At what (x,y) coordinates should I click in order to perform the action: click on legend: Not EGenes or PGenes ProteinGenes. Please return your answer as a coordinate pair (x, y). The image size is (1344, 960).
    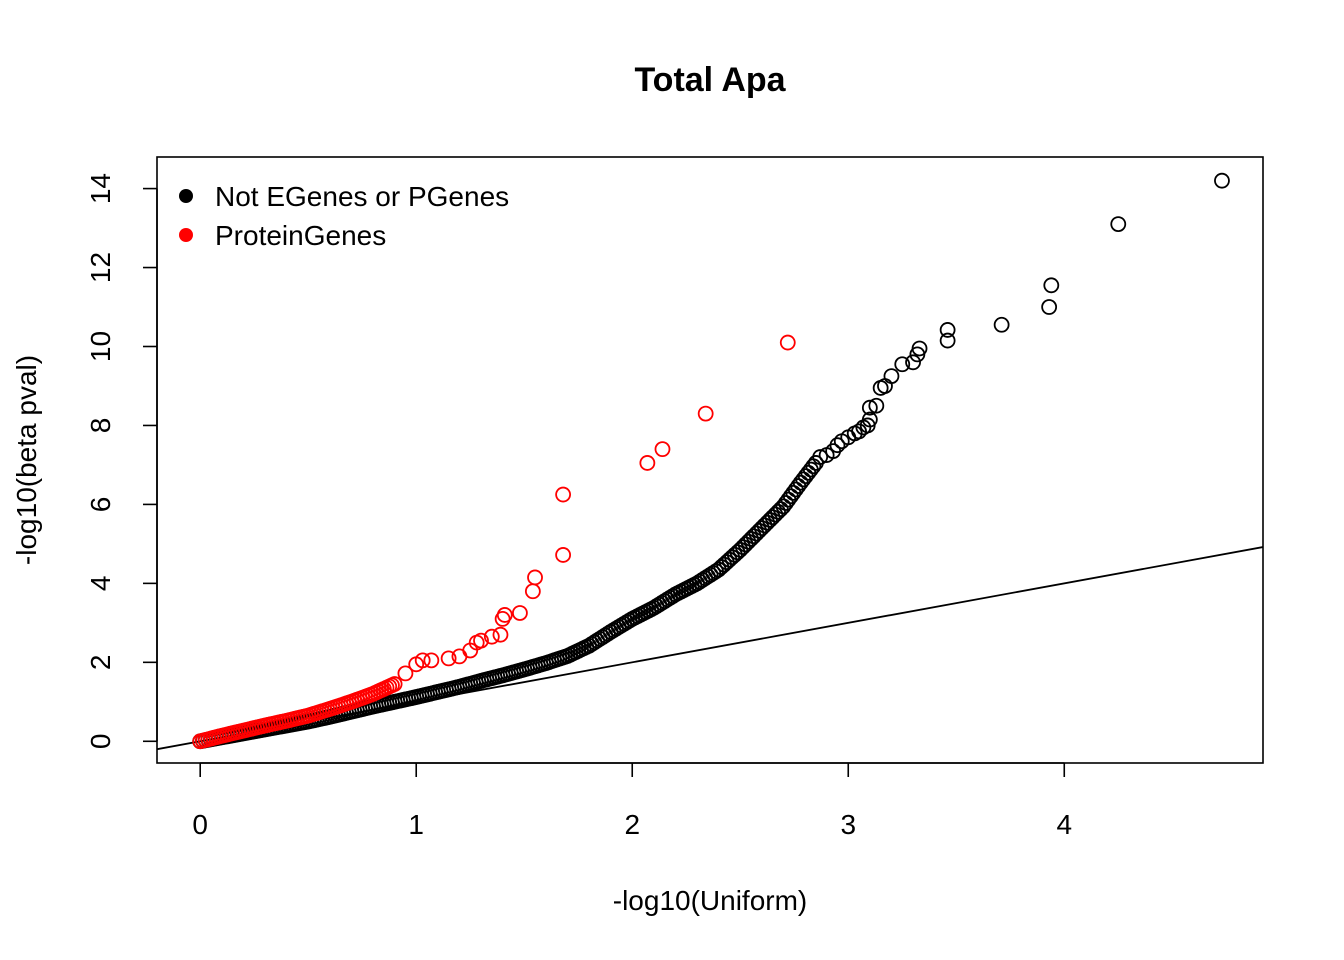
    Looking at the image, I should click on (344, 216).